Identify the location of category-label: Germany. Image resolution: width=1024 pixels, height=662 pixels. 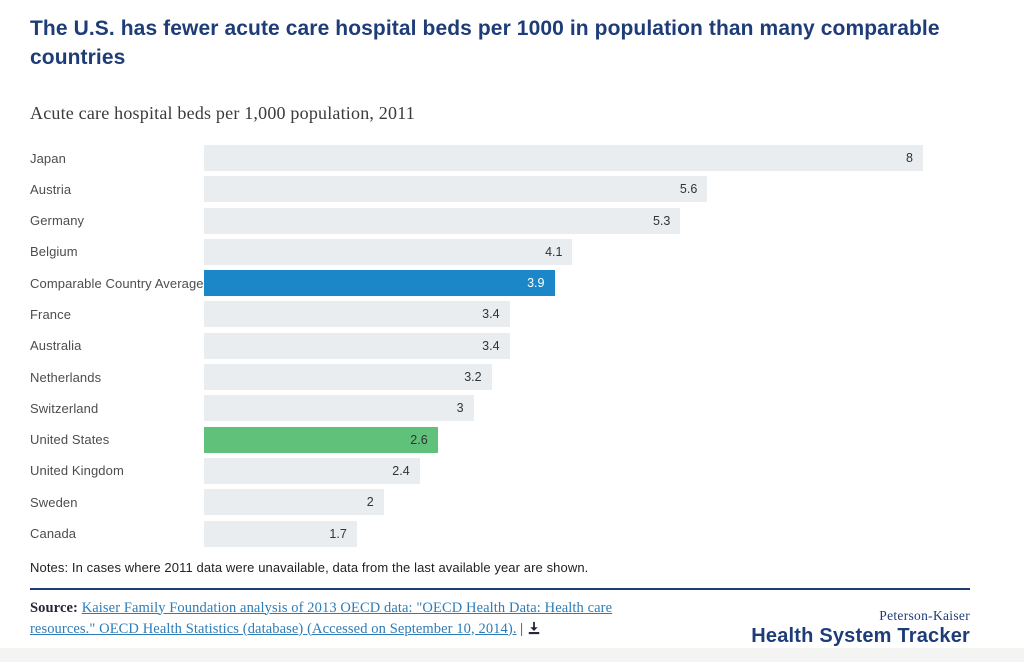
(57, 221).